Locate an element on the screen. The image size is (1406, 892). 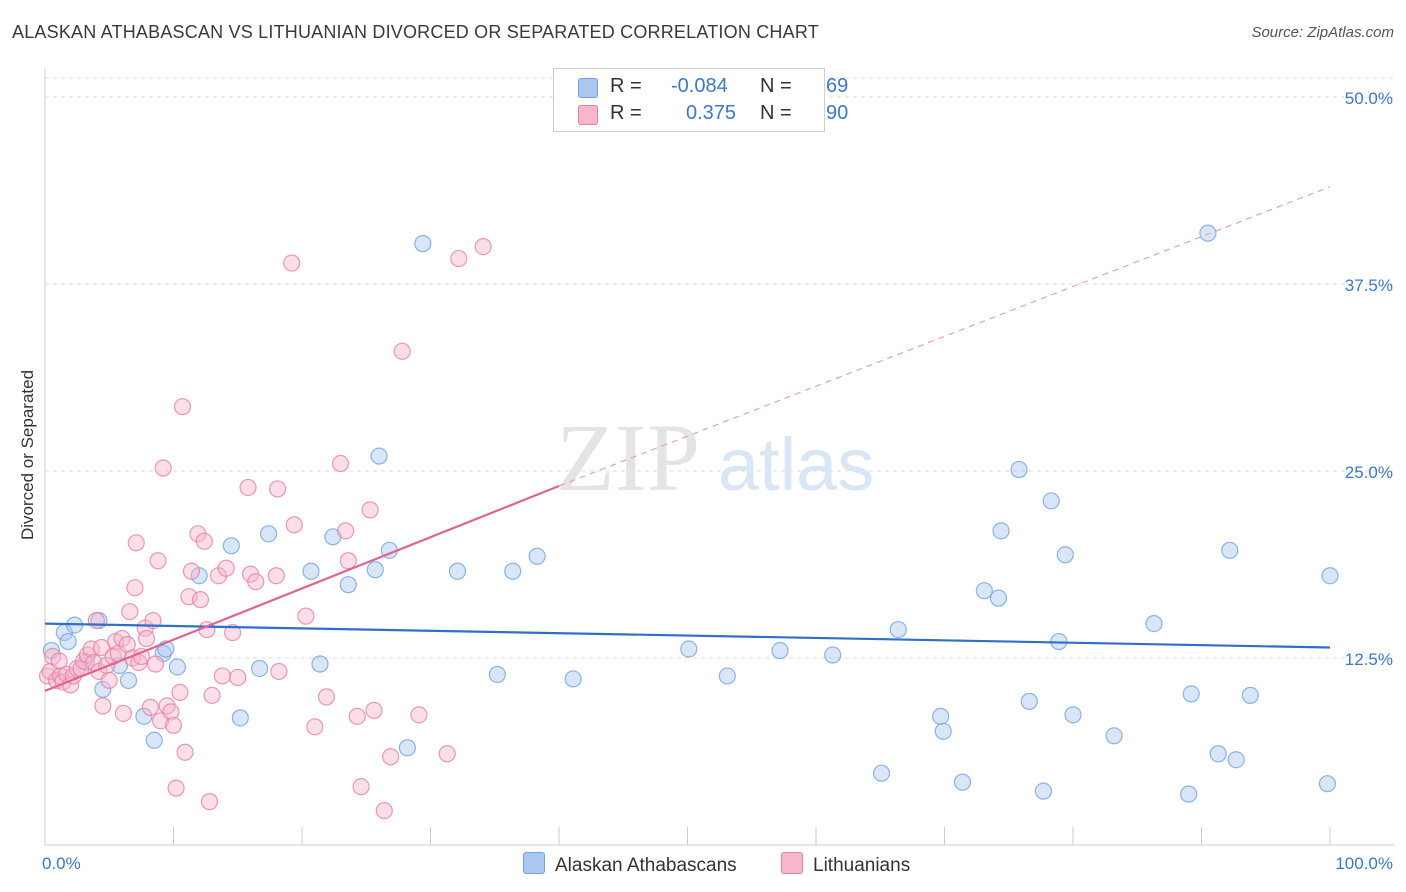
source-label: Source: ZipAtlas.com is located at coordinates (1322, 32).